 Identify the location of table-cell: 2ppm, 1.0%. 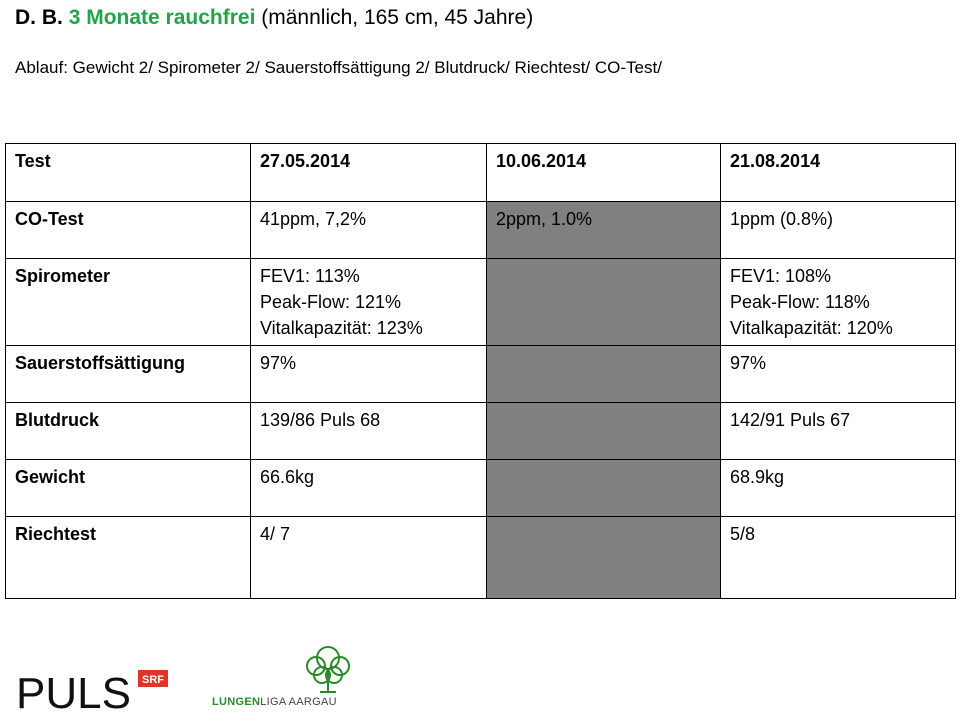
(603, 230).